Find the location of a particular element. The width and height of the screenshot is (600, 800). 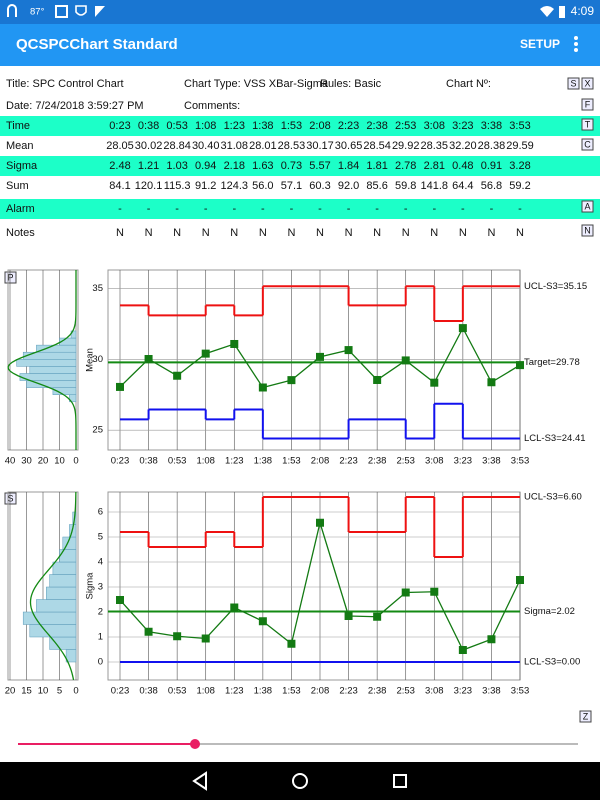

table-cell: 28.54 is located at coordinates (377, 146).